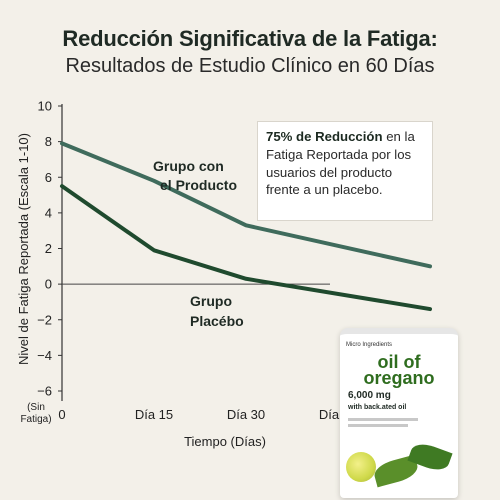  What do you see at coordinates (48, 248) in the screenshot?
I see `y-tick-label: 2` at bounding box center [48, 248].